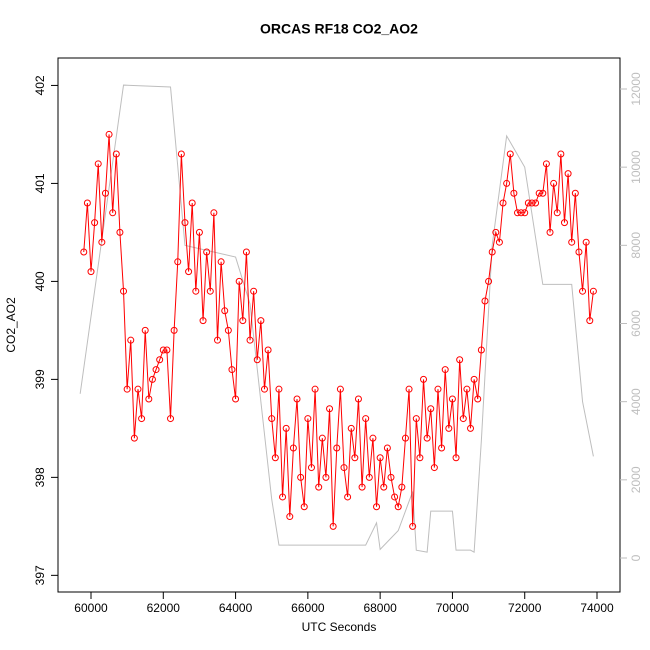  I want to click on x-tick-label: 60000, so click(91, 608).